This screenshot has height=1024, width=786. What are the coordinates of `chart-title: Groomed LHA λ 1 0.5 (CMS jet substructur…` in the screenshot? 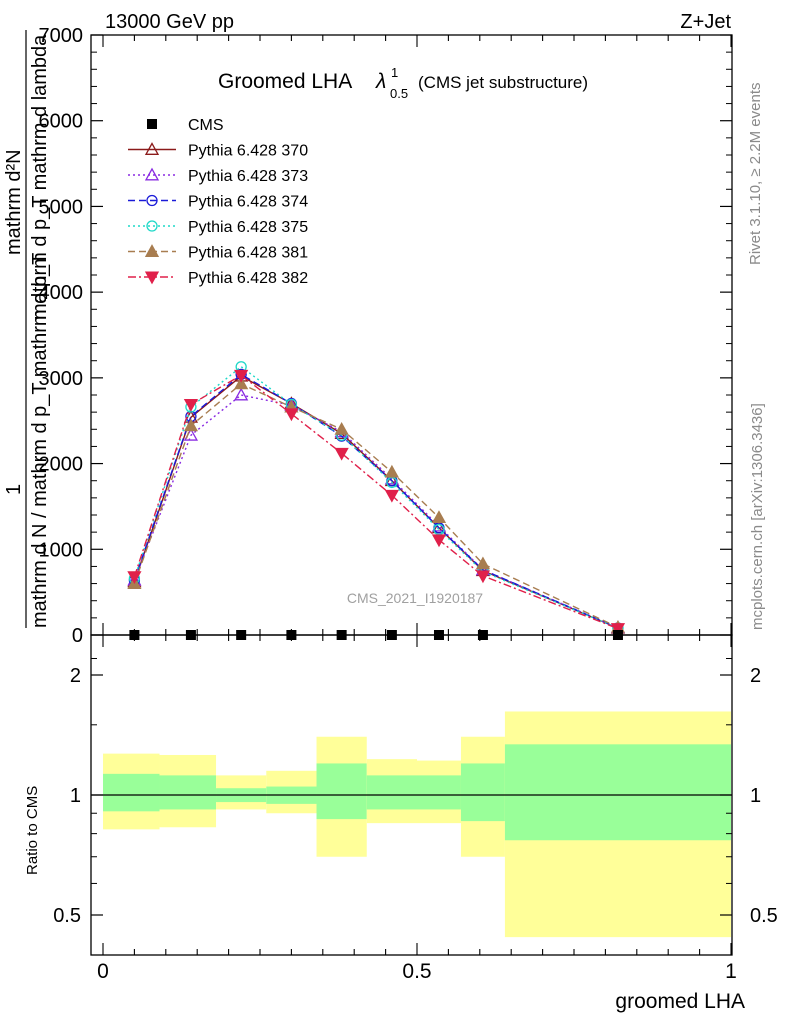 It's located at (403, 83).